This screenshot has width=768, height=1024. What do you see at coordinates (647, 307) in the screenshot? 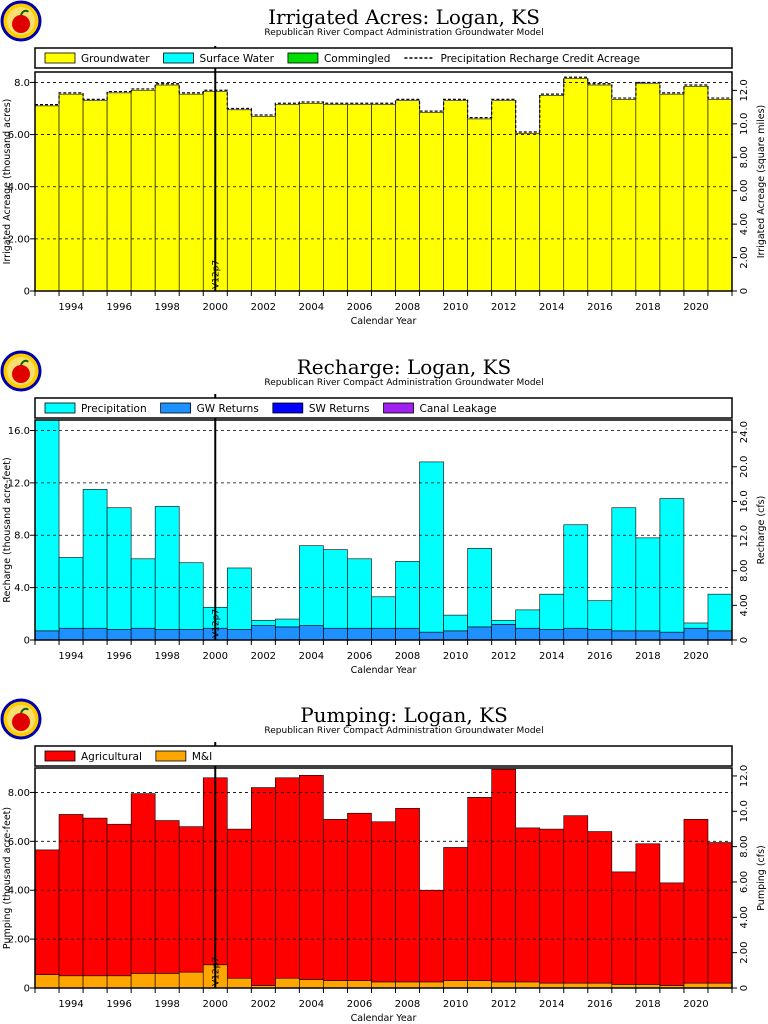
I see `x-tick-label: 2018` at bounding box center [647, 307].